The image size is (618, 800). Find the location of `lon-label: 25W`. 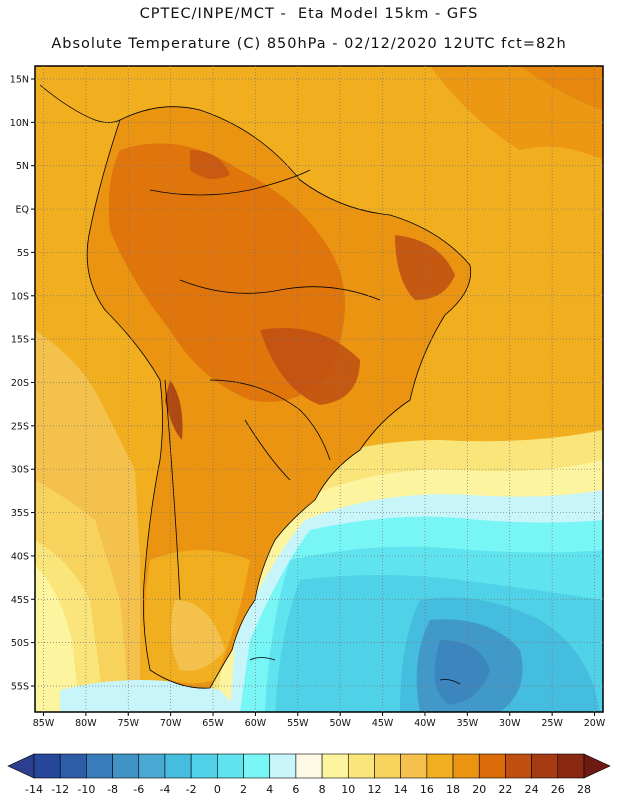

lon-label: 25W is located at coordinates (552, 723).